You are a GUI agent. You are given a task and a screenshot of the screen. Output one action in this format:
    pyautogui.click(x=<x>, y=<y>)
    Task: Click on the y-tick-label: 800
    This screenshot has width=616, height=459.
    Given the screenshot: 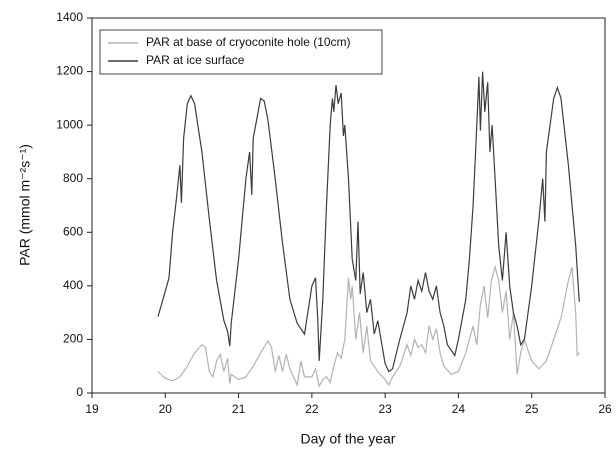 What is the action you would take?
    pyautogui.click(x=73, y=178)
    